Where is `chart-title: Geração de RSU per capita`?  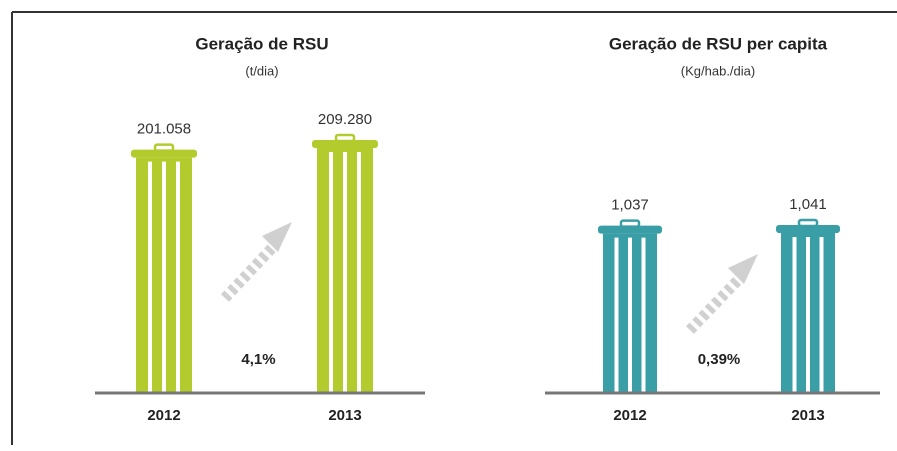
chart-title: Geração de RSU per capita is located at coordinates (718, 43).